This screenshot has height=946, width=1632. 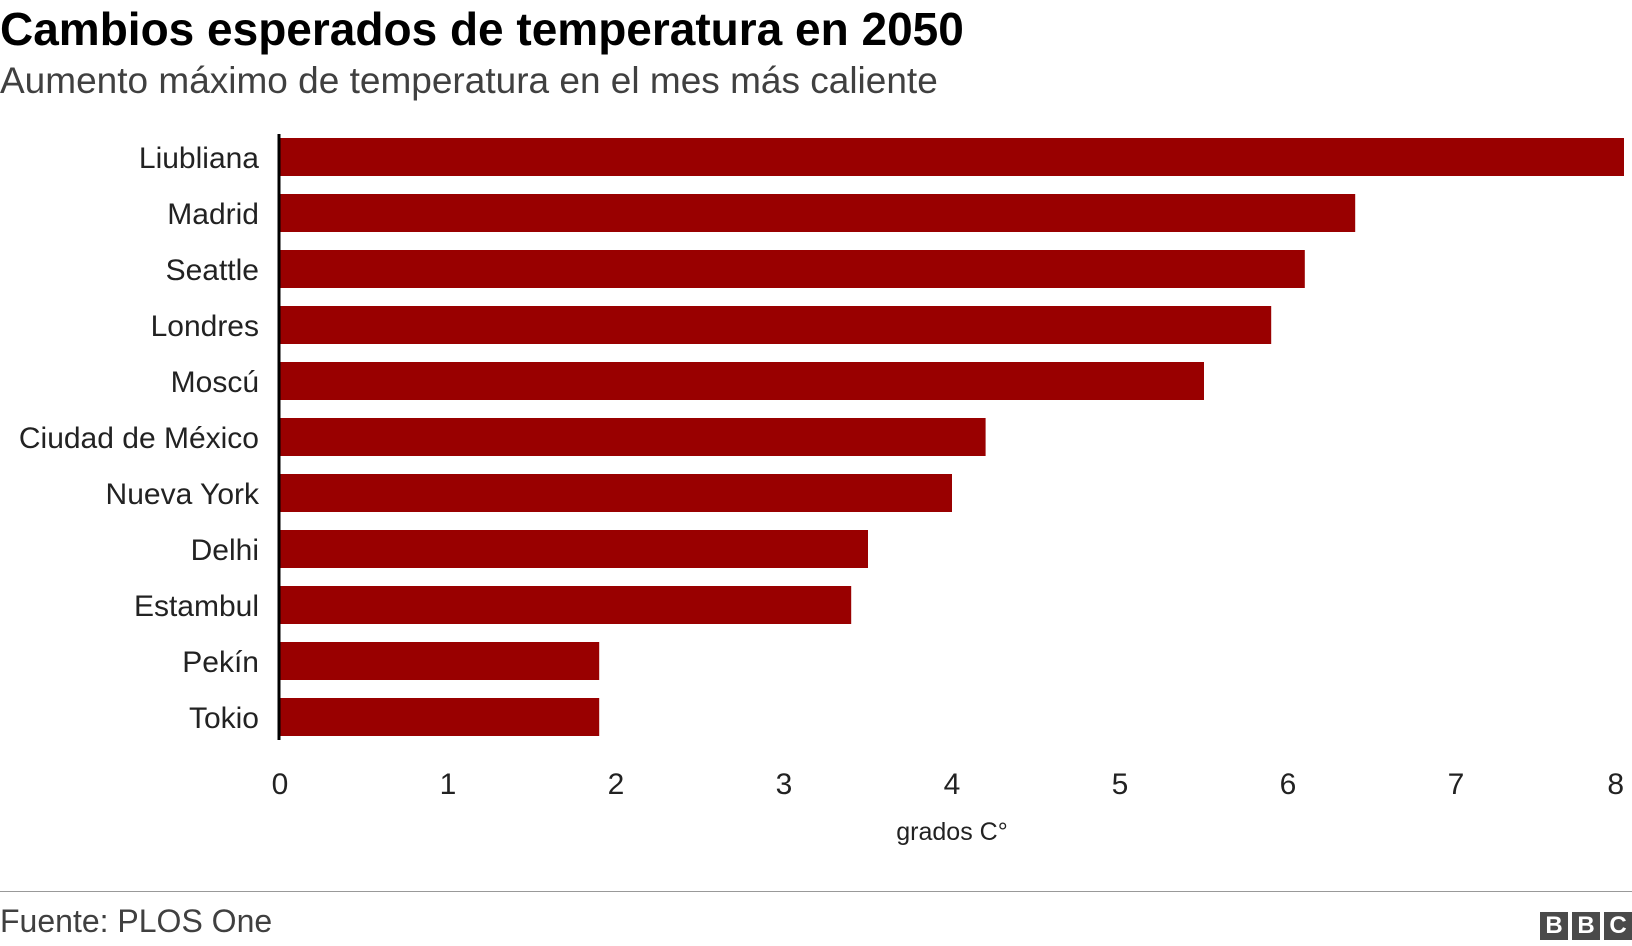 I want to click on category-label: Pekín, so click(x=220, y=662).